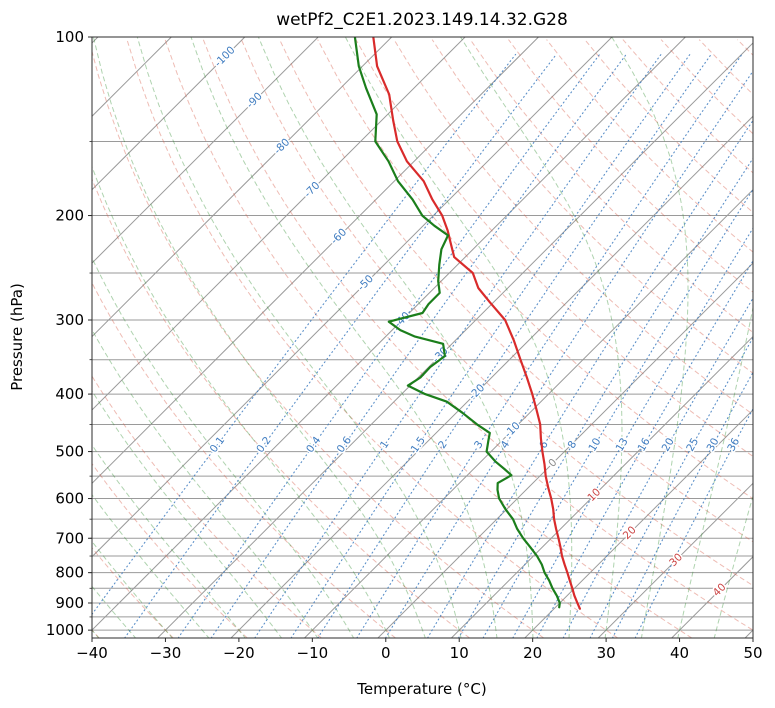 Image resolution: width=775 pixels, height=708 pixels. Describe the element at coordinates (422, 20) in the screenshot. I see `chart-title: wetPf2_C2E1.2023.149.14.32.G28` at that location.